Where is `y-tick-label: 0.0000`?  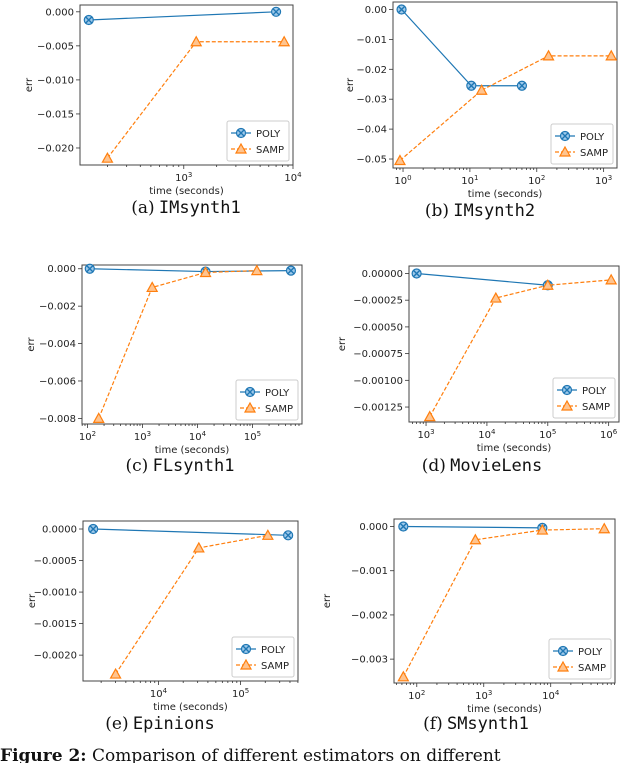 y-tick-label: 0.0000 is located at coordinates (59, 530).